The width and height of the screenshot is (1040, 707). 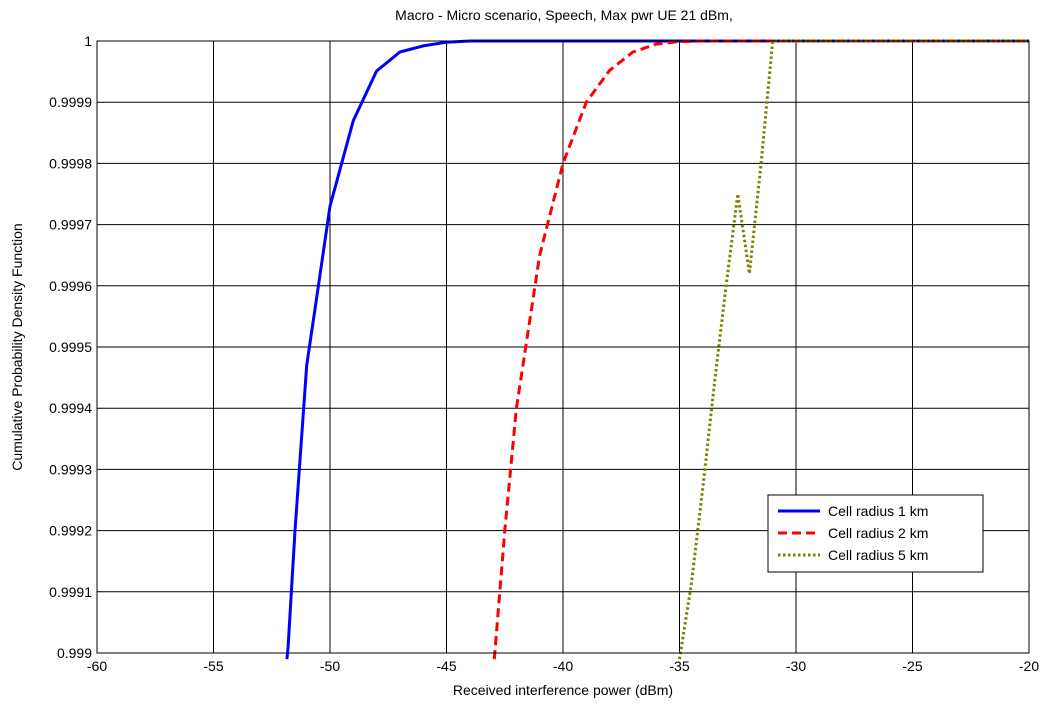 I want to click on y-axis-label: Cumulative Probability Density Function, so click(x=17, y=346).